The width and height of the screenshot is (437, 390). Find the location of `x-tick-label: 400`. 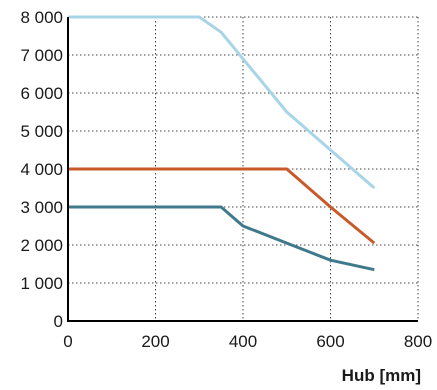

x-tick-label: 400 is located at coordinates (243, 341).